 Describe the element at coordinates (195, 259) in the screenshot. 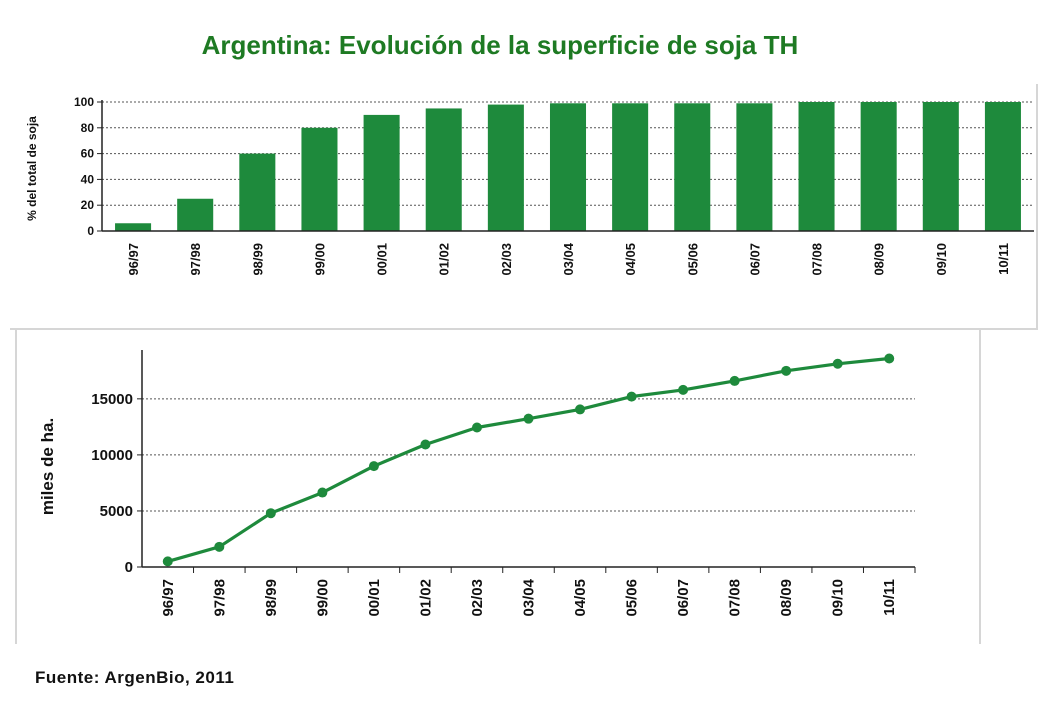

I see `bar-x-tick-label: 97/98` at that location.